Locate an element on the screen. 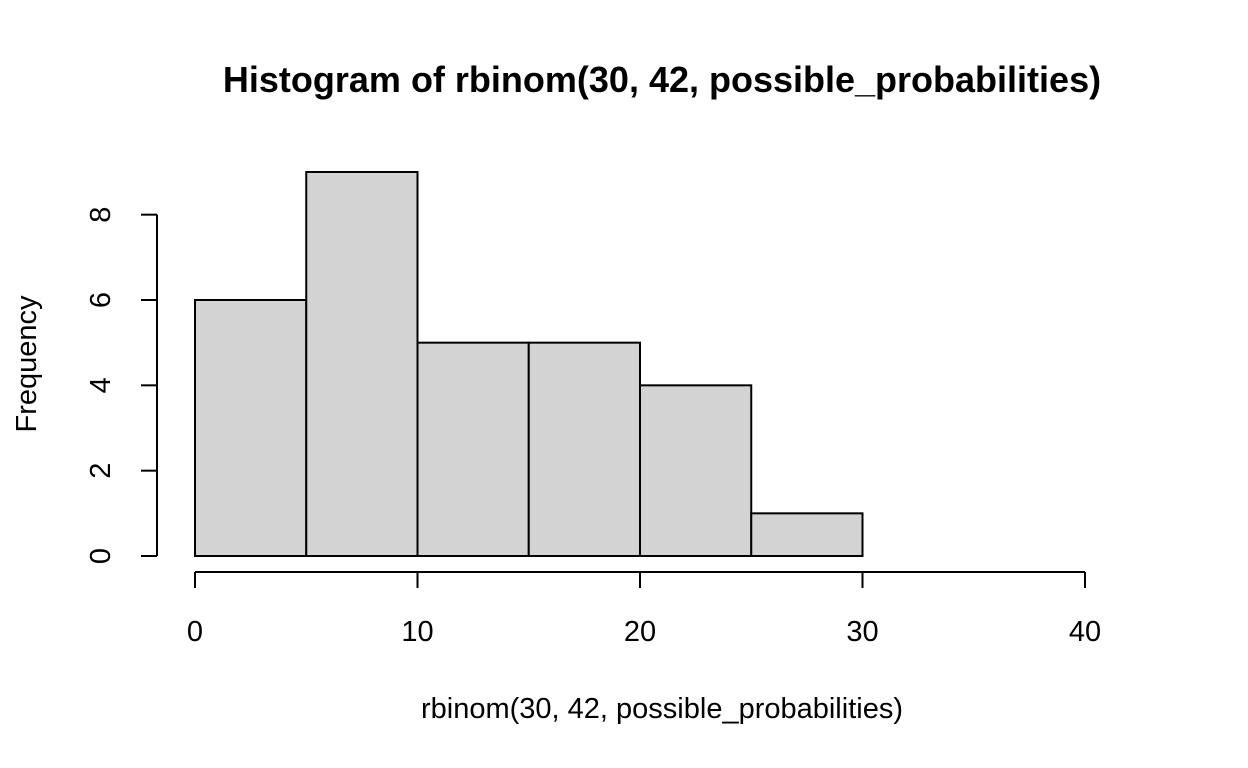 The image size is (1248, 768). y-tick-label: 6 is located at coordinates (101, 300).